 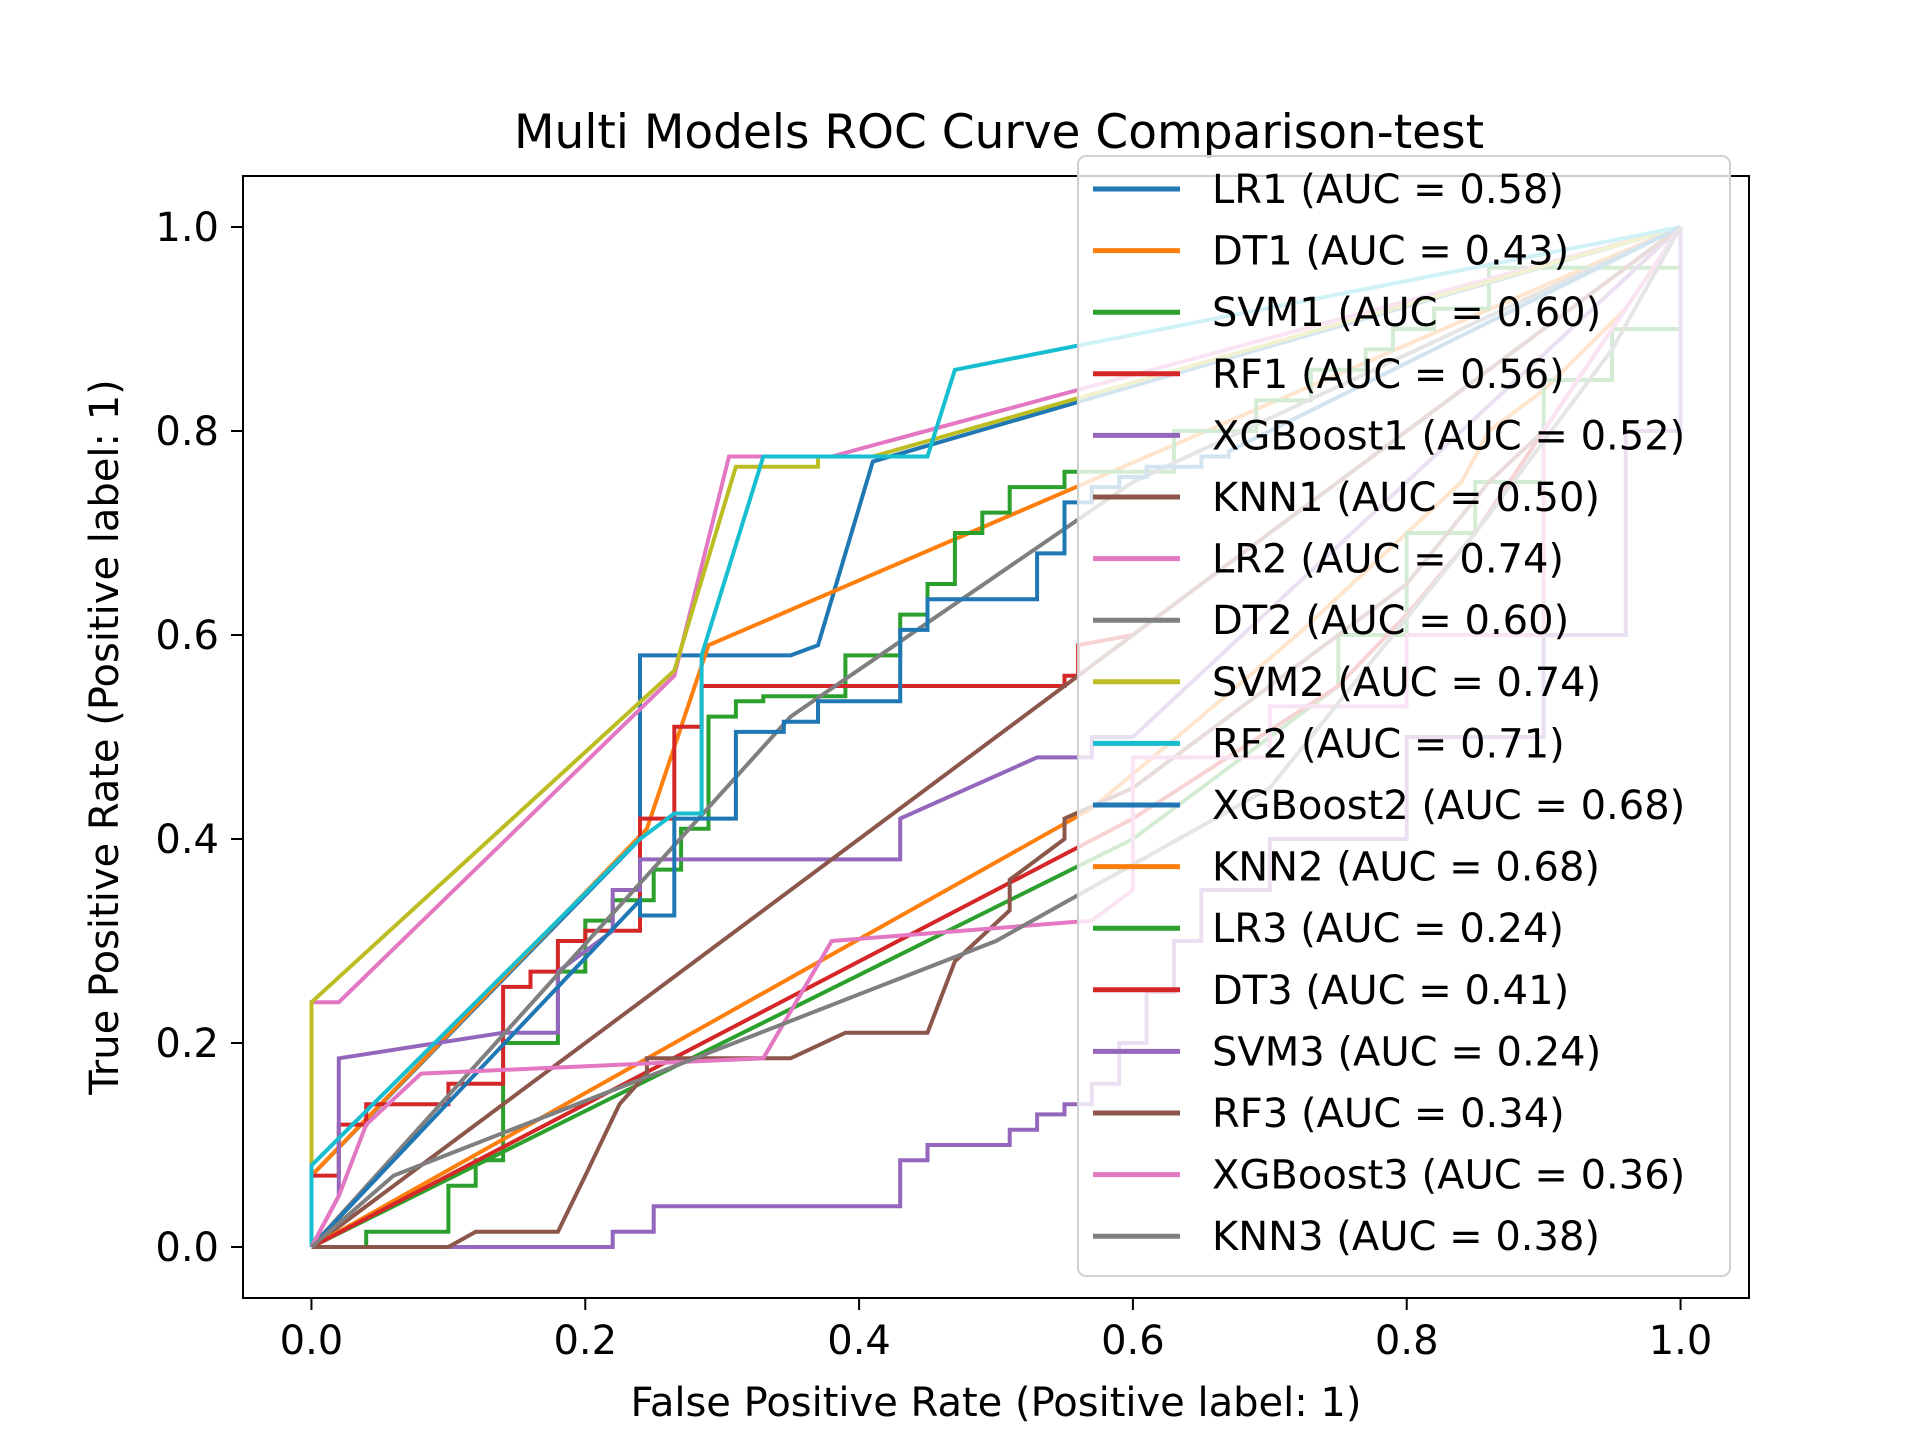 I want to click on y-tick-label: 0.6, so click(x=187, y=636).